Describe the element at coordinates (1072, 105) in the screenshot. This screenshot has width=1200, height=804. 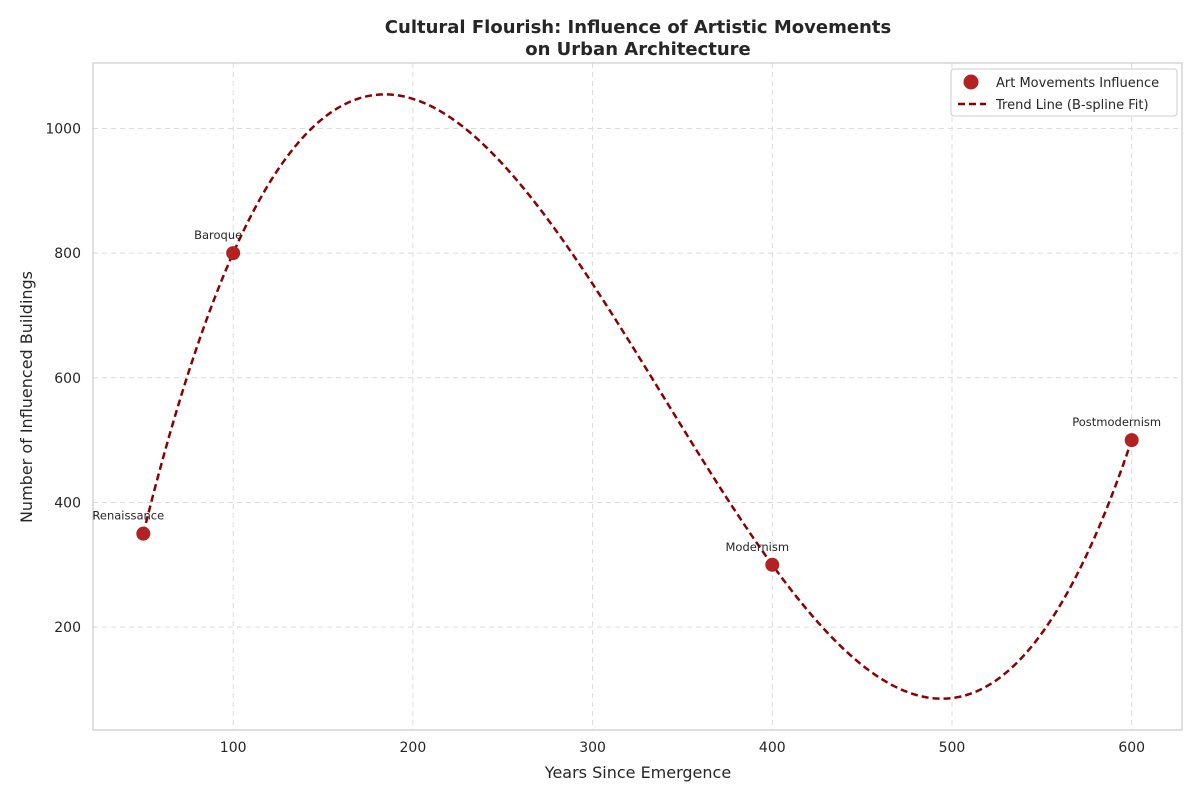
I see `legend-label-line: Trend Line (B-spline Fit)` at that location.